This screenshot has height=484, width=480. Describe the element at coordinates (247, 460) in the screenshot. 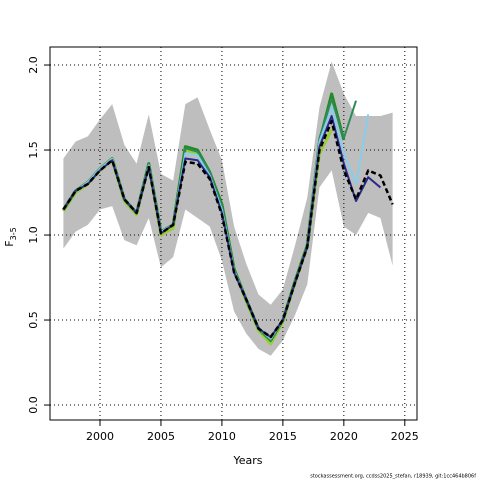

I see `x-axis-label: Years` at that location.